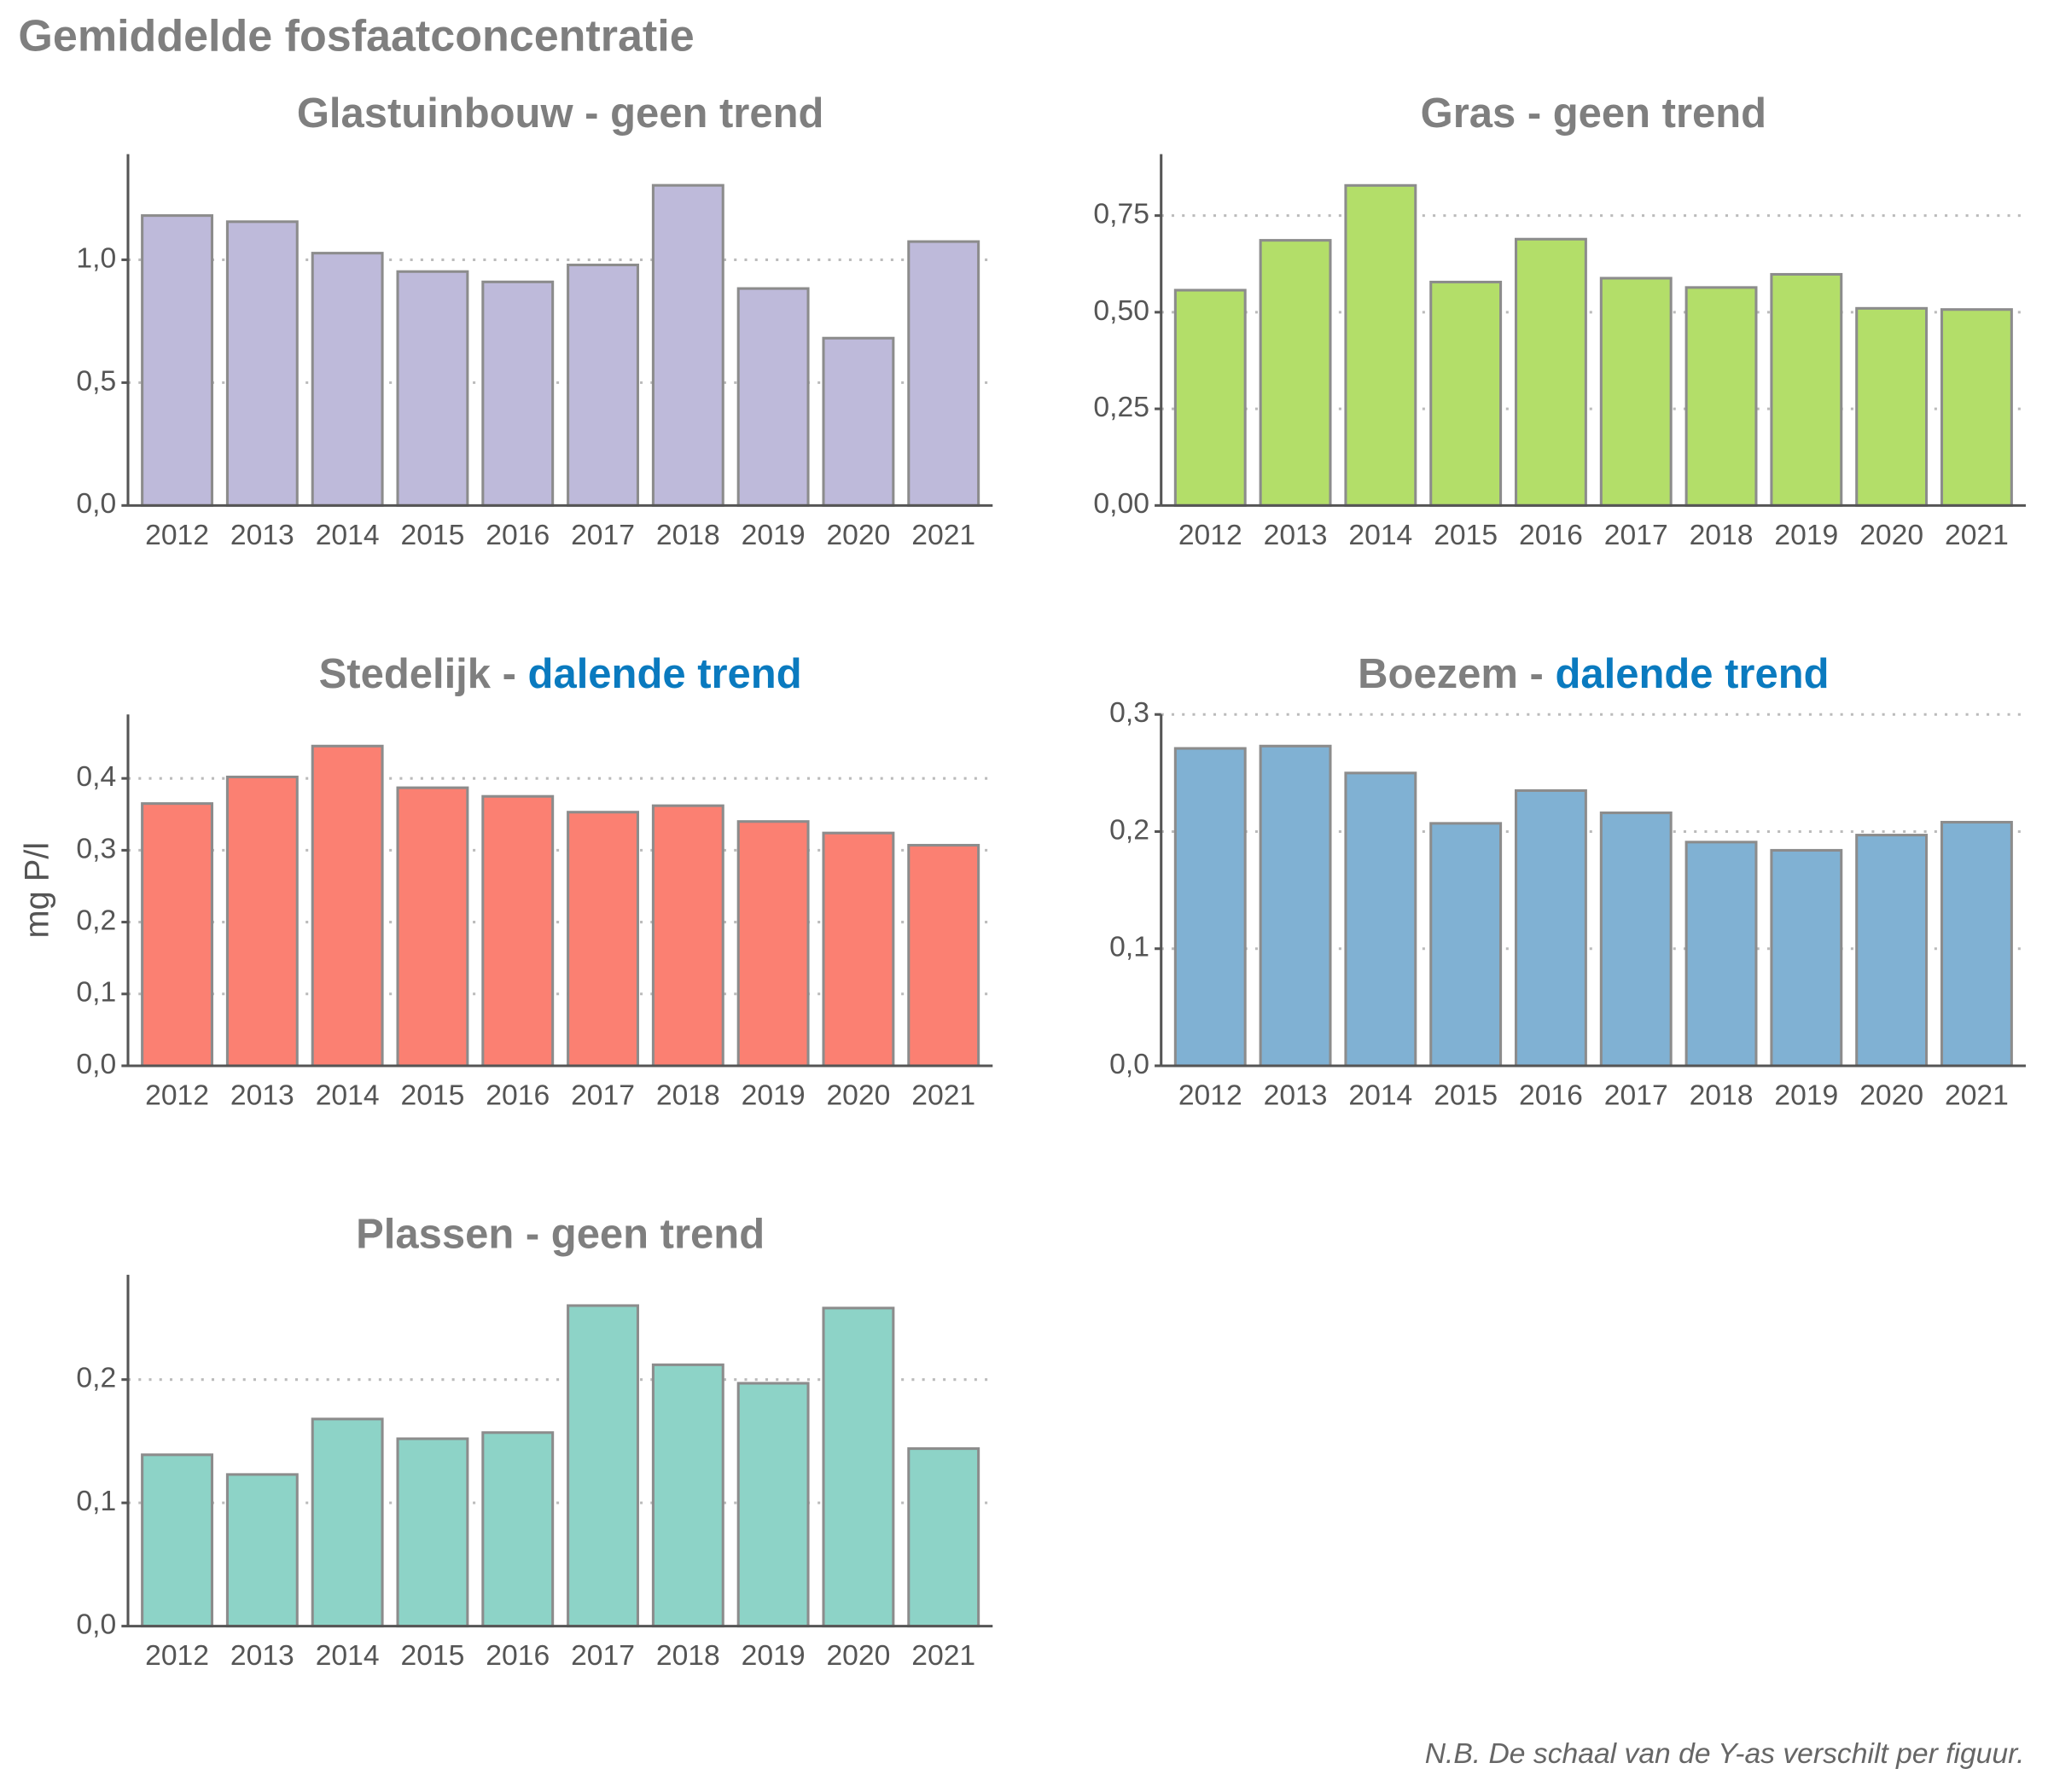 Image resolution: width=2048 pixels, height=1792 pixels. I want to click on panel-title-name: Glastuinbouw -, so click(448, 114).